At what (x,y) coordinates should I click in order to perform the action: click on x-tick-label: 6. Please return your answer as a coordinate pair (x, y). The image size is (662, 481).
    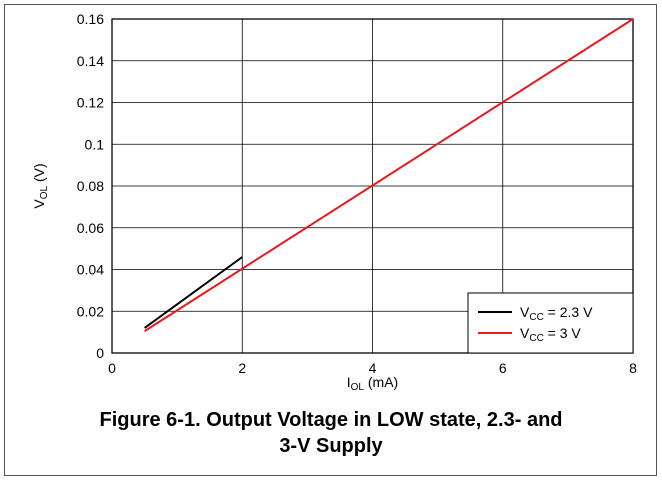
    Looking at the image, I should click on (503, 368).